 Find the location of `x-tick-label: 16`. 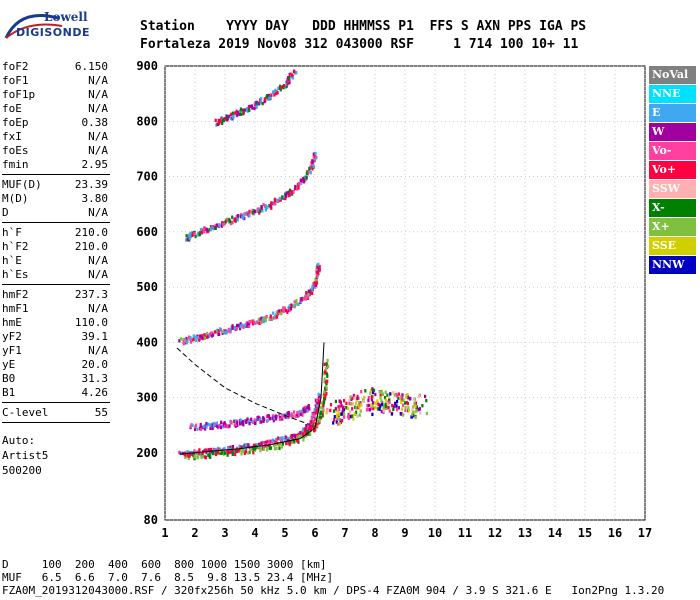

x-tick-label: 16 is located at coordinates (615, 533).